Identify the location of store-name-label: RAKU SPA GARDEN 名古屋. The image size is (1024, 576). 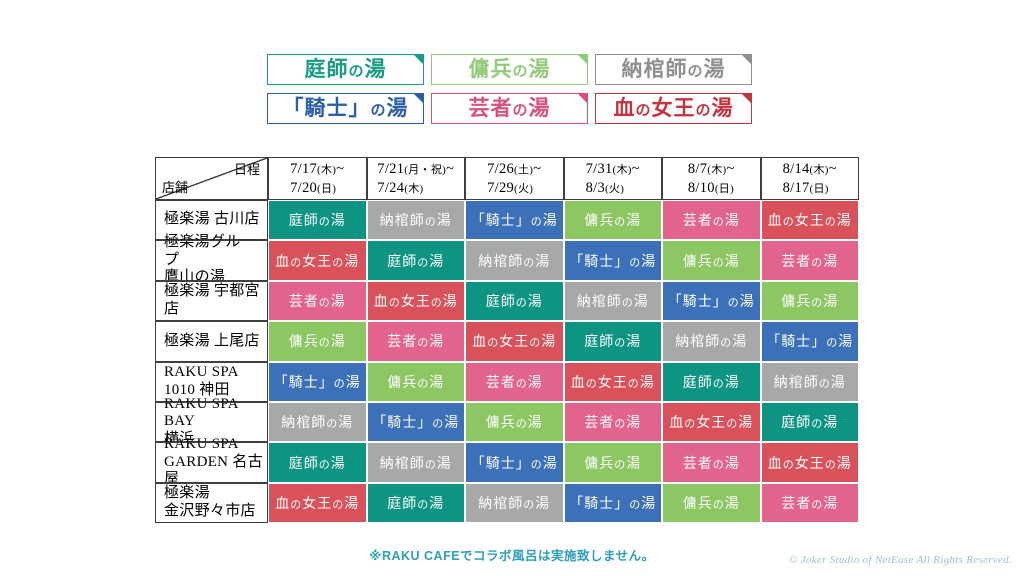
(213, 462).